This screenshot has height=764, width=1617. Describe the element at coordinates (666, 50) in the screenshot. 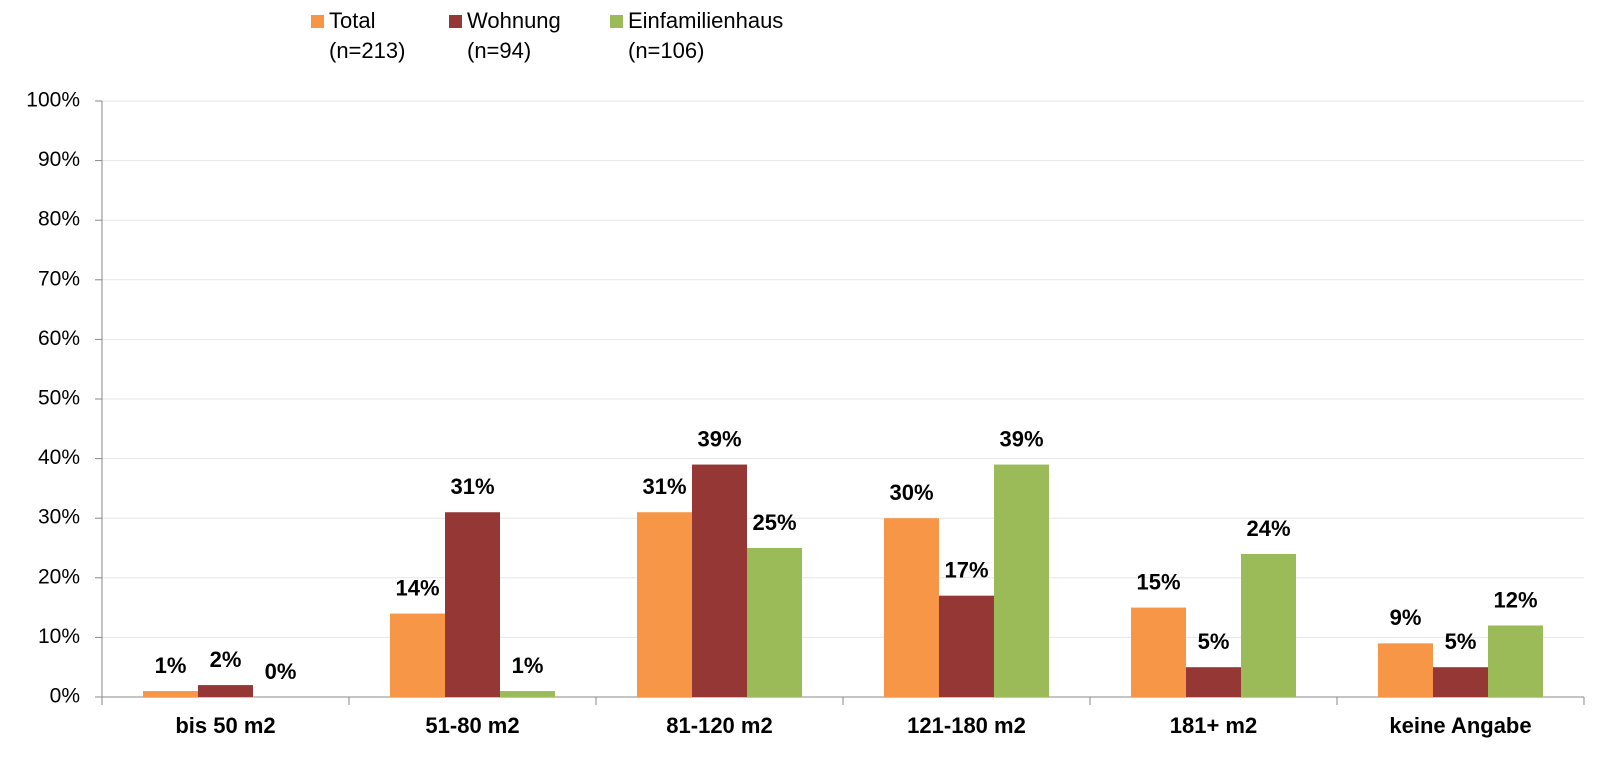

I see `legend-sample: (n=106)` at that location.